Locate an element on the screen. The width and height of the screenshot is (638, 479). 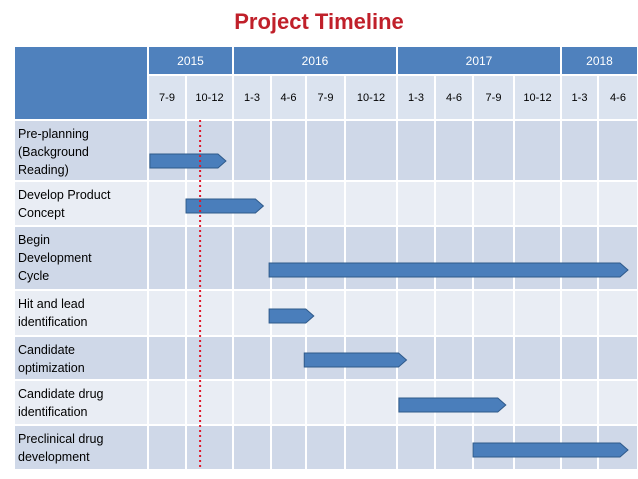
task-label-cell: Hit and lead identification is located at coordinates (81, 313).